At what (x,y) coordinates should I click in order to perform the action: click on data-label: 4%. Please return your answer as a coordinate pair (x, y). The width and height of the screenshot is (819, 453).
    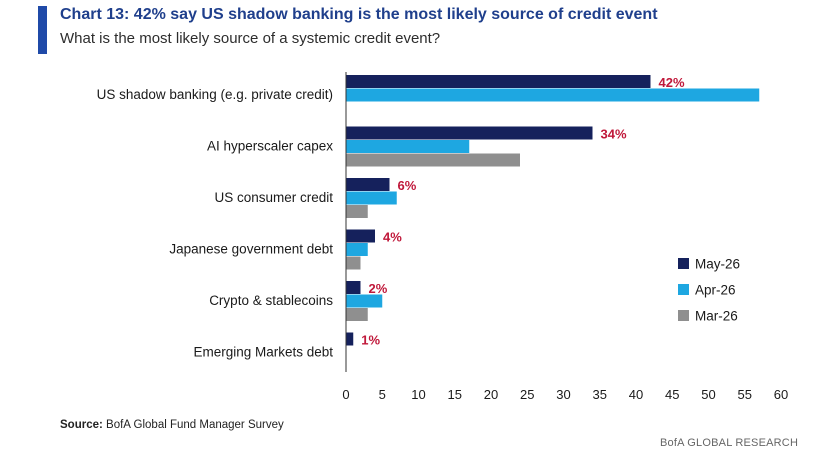
    Looking at the image, I should click on (392, 237).